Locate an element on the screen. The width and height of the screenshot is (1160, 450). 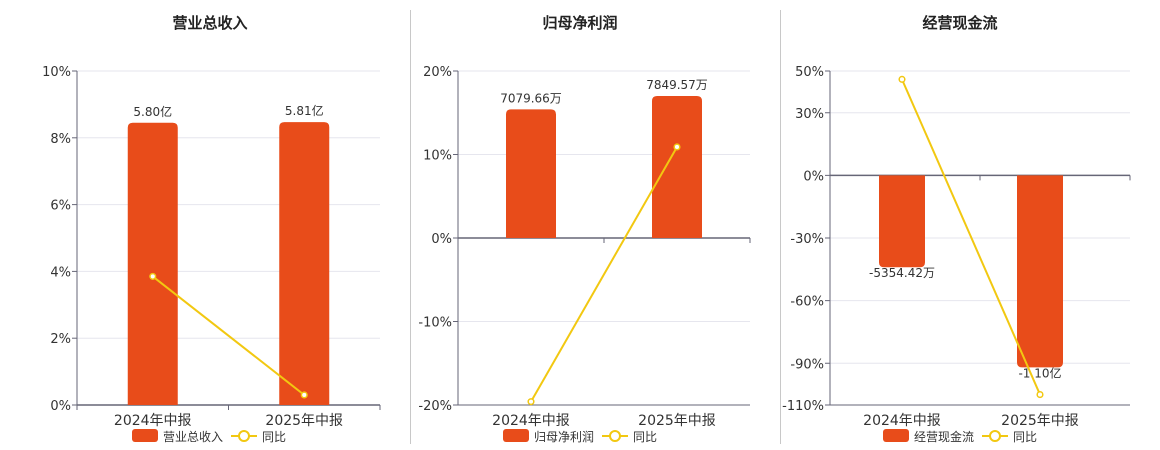
y-tick-label: -30% is located at coordinates (807, 239).